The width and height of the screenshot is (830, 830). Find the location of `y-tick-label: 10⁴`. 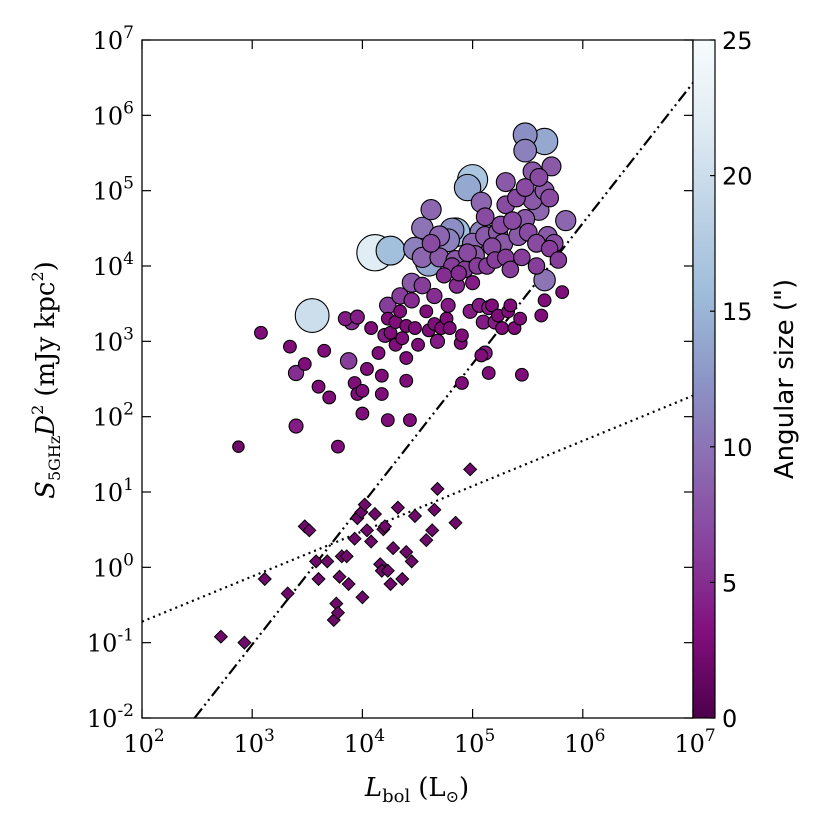

y-tick-label: 10⁴ is located at coordinates (113, 265).